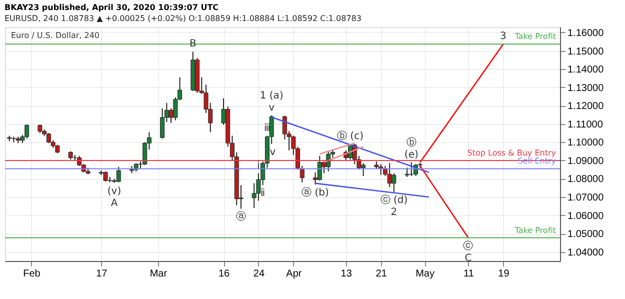 The width and height of the screenshot is (625, 299). I want to click on y-tick-label: 1.07000, so click(586, 198).